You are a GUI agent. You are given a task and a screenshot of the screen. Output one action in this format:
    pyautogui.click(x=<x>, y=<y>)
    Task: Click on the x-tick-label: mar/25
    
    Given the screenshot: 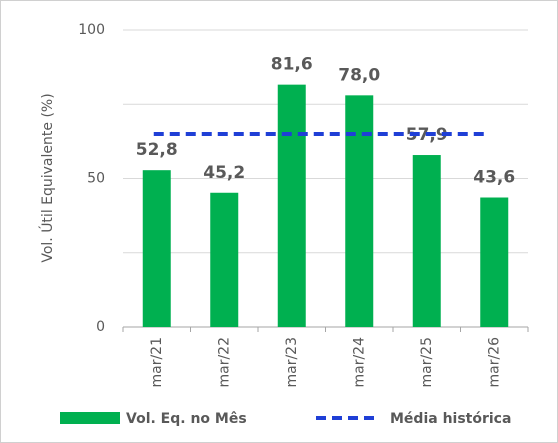 What is the action you would take?
    pyautogui.click(x=427, y=362)
    